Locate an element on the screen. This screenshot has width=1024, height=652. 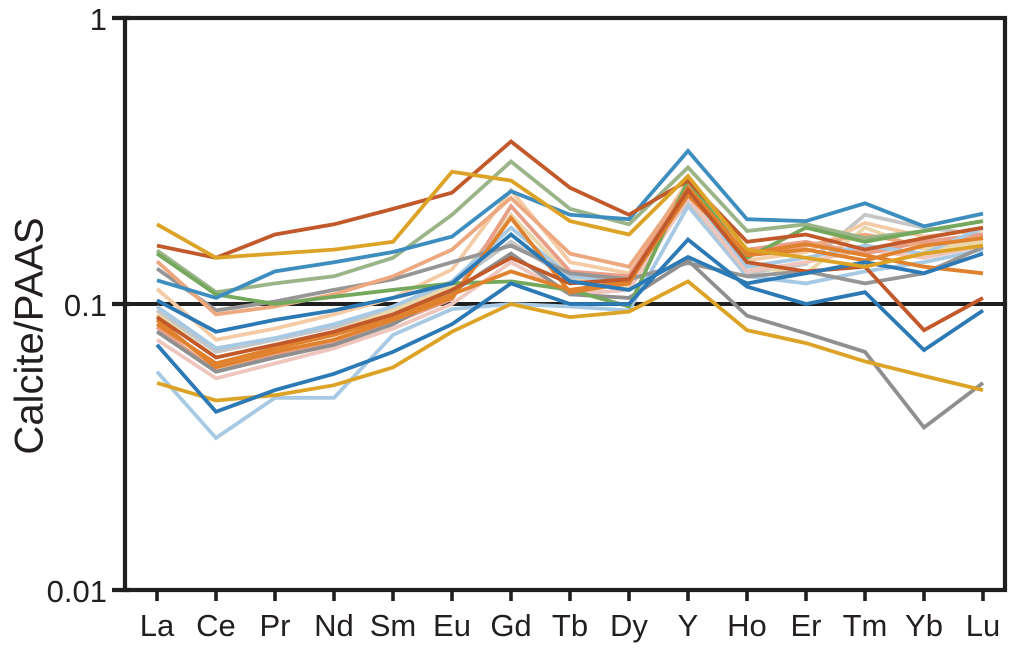
y-tick-label: 0.01 is located at coordinates (77, 591).